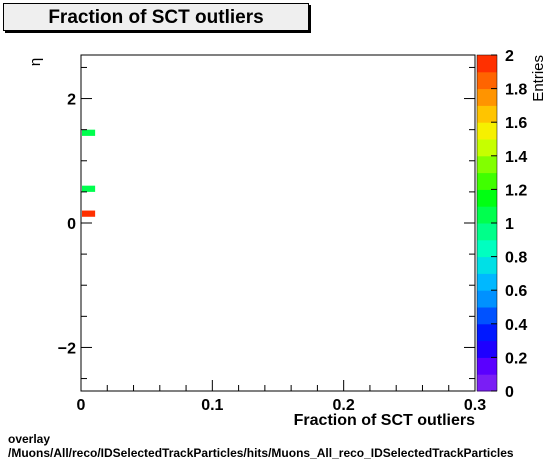 This screenshot has height=462, width=546. Describe the element at coordinates (516, 190) in the screenshot. I see `colorbar-tick-label: 1.2` at that location.